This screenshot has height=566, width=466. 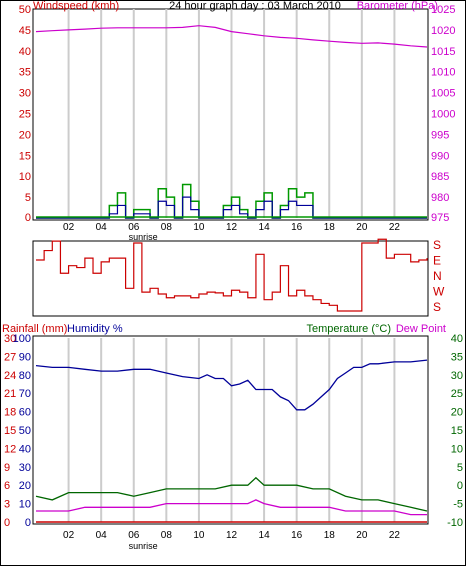 I want to click on rain-tick-label: 15, so click(x=10, y=431).